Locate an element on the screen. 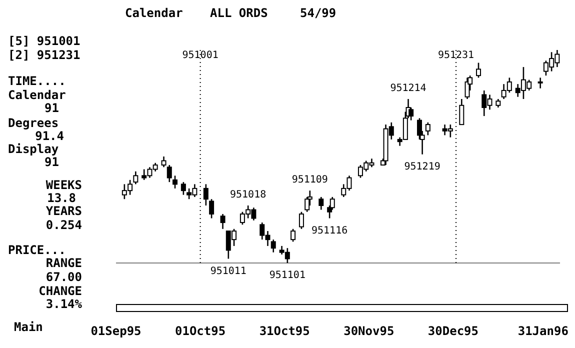 The image size is (575, 348). text: 54/99 is located at coordinates (318, 13).